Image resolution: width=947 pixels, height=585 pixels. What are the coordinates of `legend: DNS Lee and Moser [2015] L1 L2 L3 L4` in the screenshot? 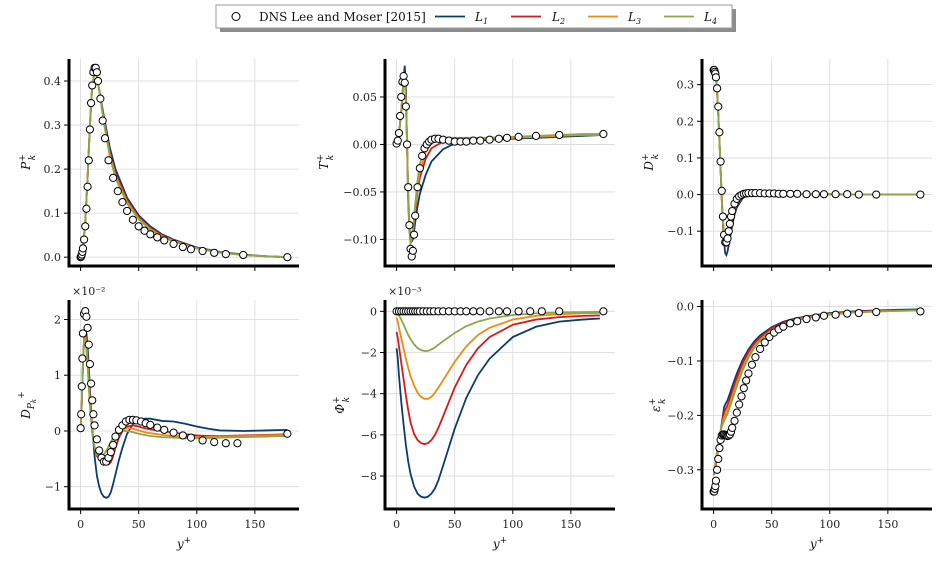 It's located at (475, 18).